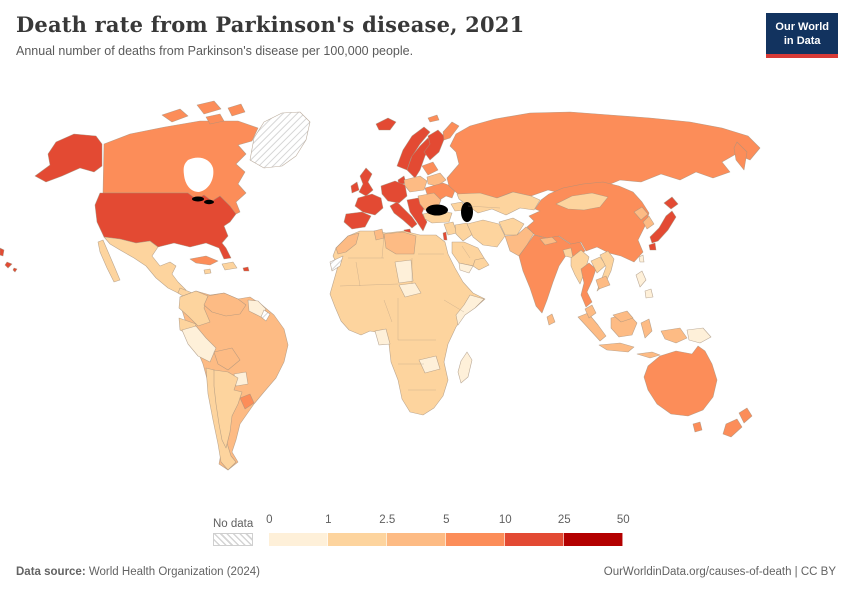 The image size is (850, 600). I want to click on country-central-african-republic, so click(410, 290).